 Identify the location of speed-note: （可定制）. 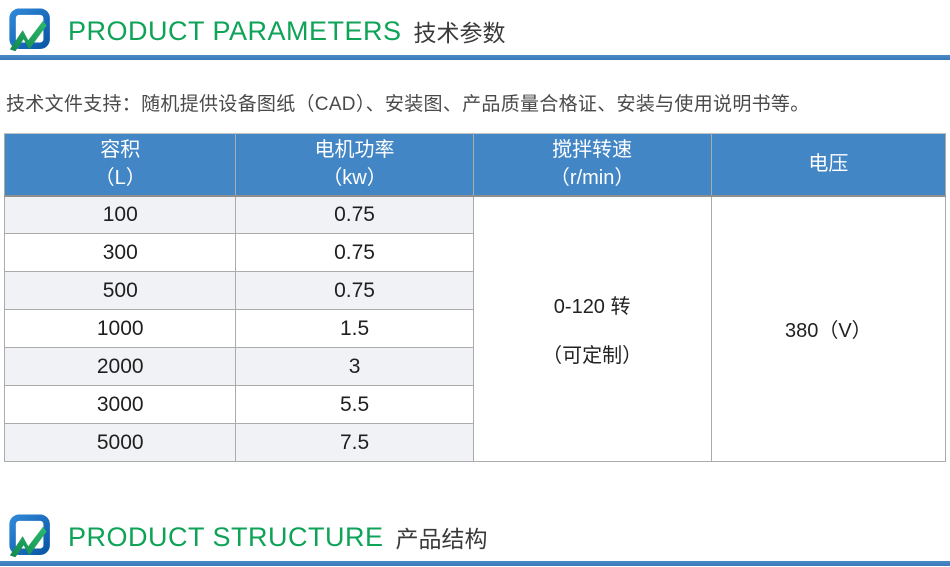
(592, 355).